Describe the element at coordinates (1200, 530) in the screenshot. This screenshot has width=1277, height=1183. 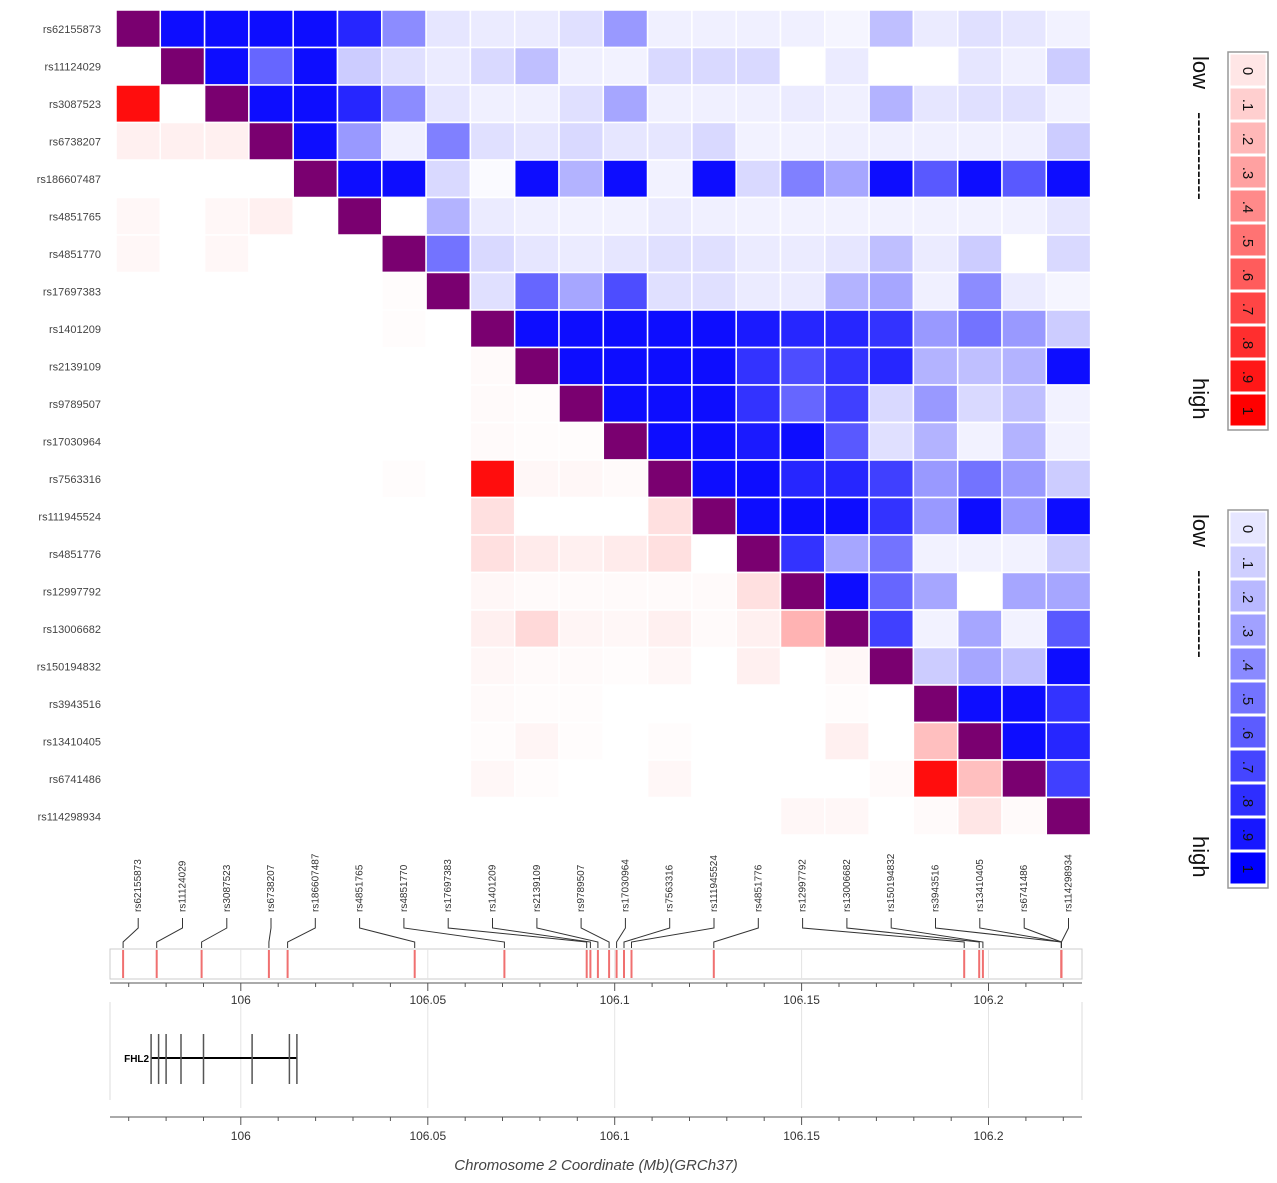
I see `legend-low-label: low` at that location.